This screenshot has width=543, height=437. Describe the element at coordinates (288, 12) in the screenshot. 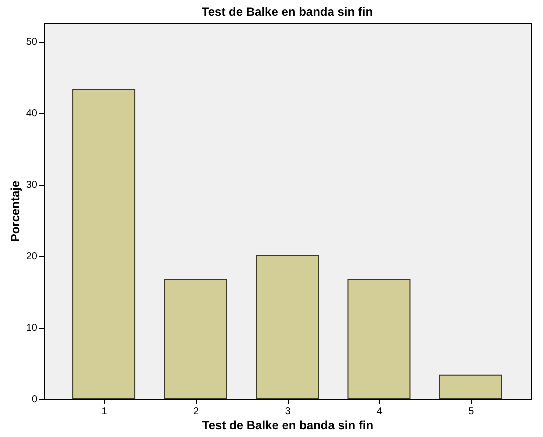

I see `chart-title: Test de Balke en banda sin fin` at that location.